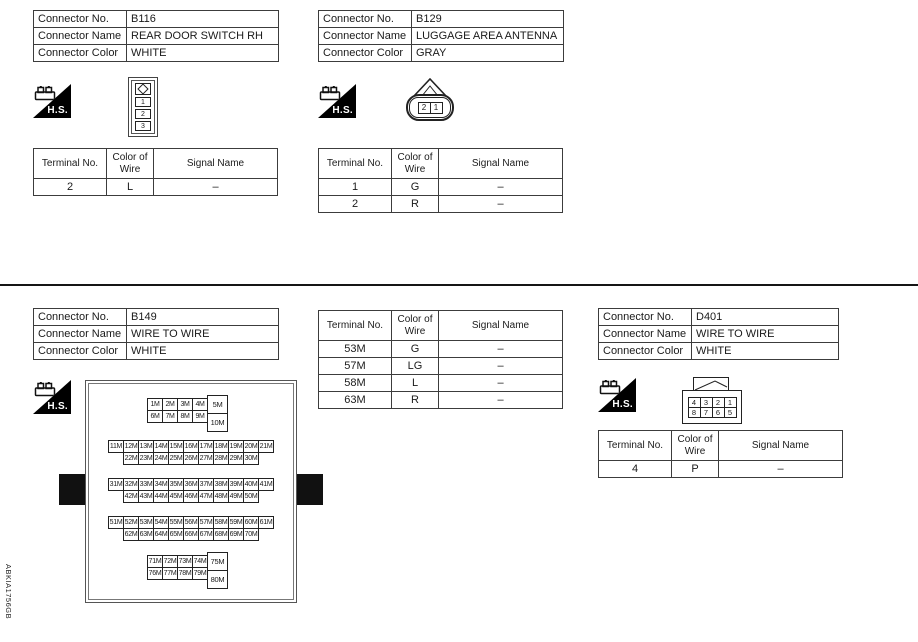 The image size is (918, 642). Describe the element at coordinates (200, 416) in the screenshot. I see `pin-cell: 9M` at that location.